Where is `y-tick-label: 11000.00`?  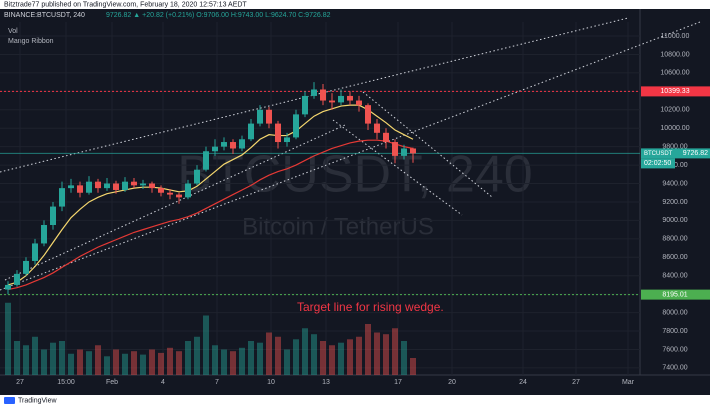 y-tick-label: 11000.00 is located at coordinates (675, 36).